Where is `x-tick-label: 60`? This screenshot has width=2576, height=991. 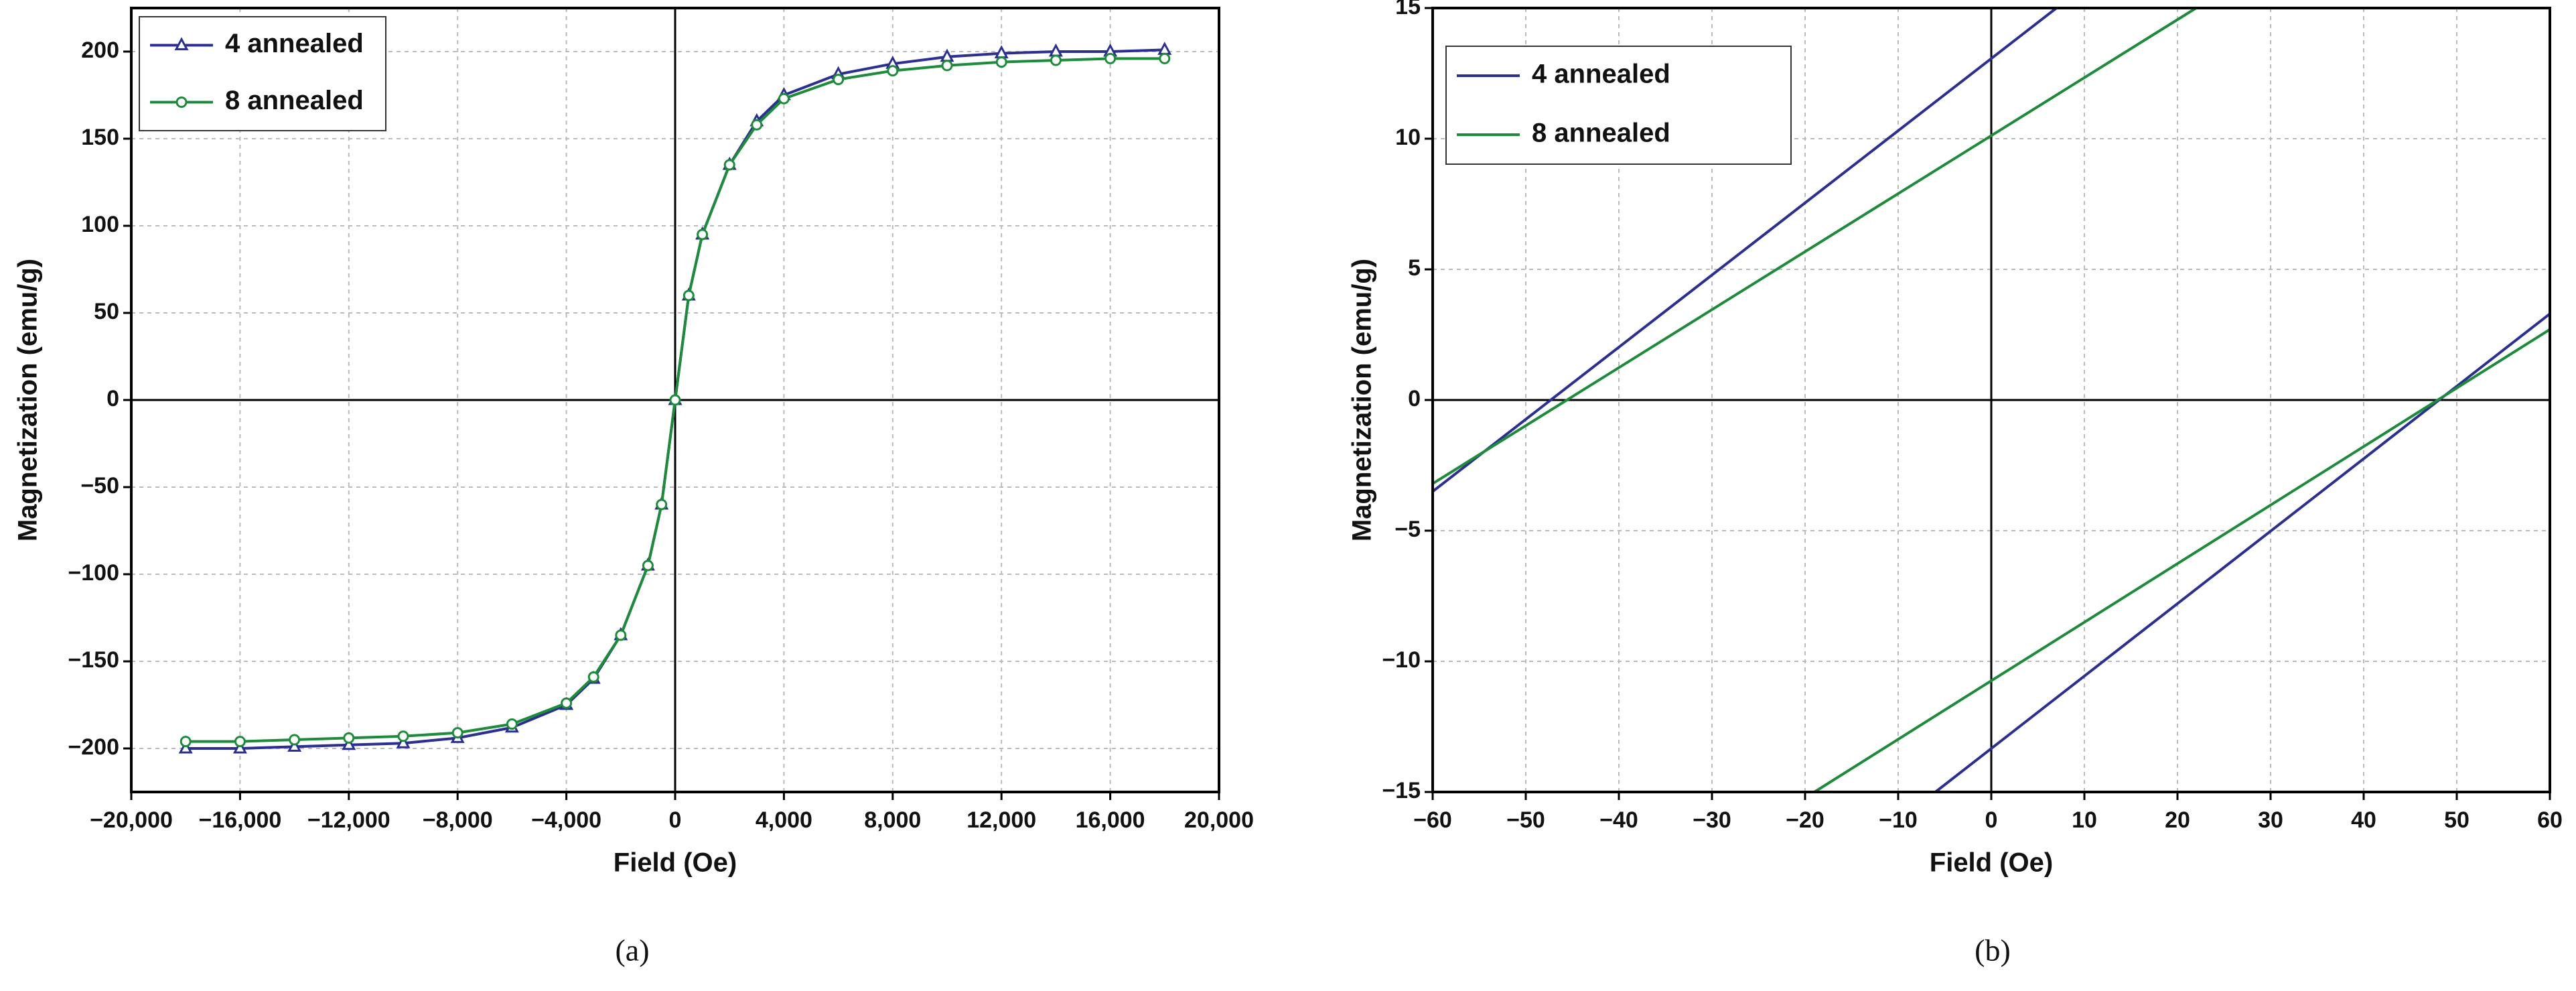 x-tick-label: 60 is located at coordinates (2550, 820).